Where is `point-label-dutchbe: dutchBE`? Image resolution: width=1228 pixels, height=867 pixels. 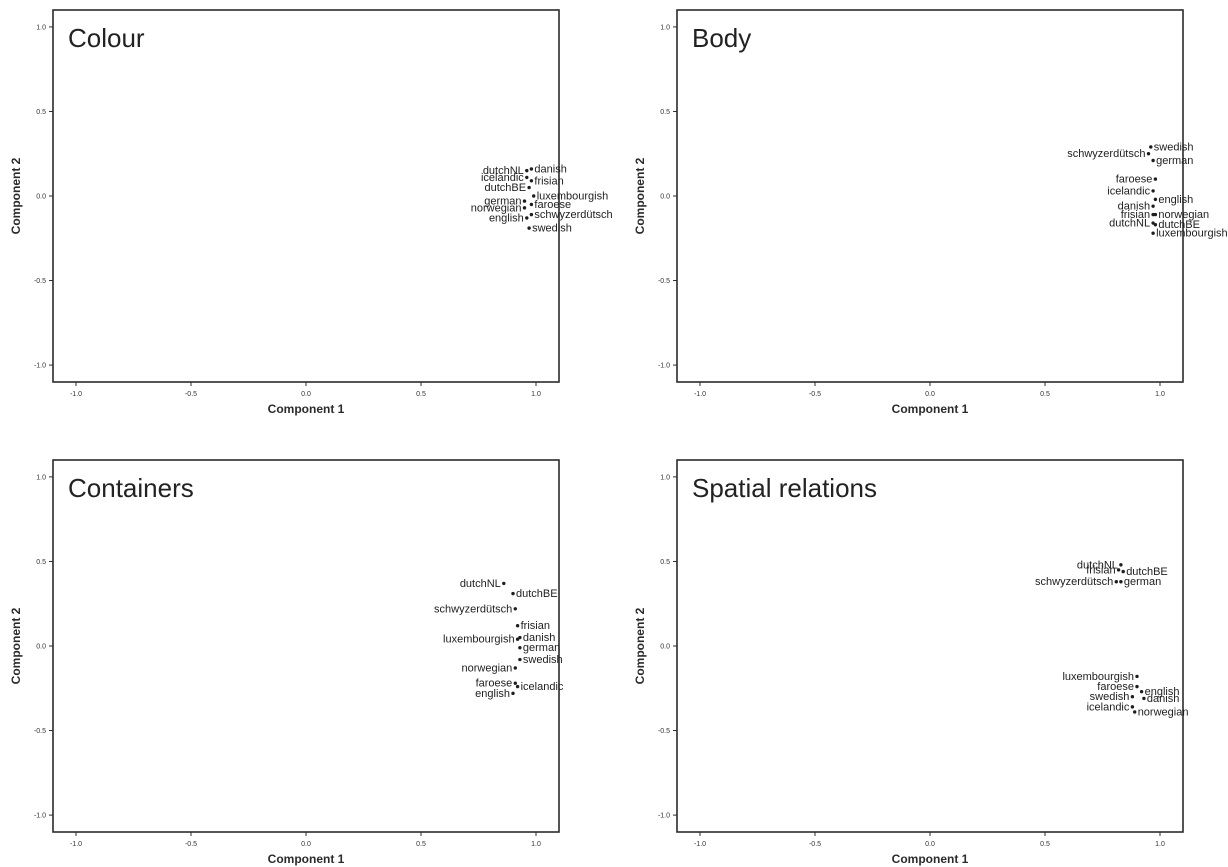 point-label-dutchbe: dutchBE is located at coordinates (537, 594).